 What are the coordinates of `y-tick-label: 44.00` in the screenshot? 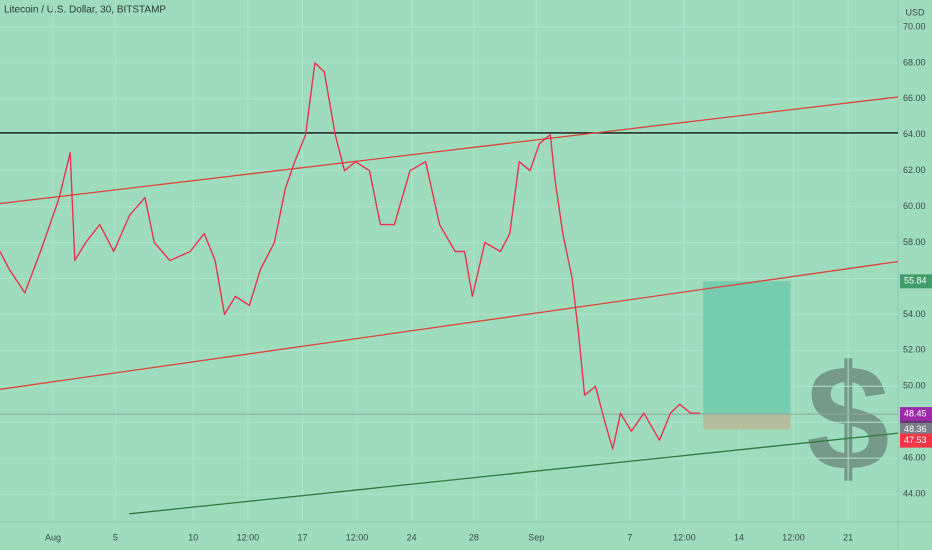 It's located at (914, 493).